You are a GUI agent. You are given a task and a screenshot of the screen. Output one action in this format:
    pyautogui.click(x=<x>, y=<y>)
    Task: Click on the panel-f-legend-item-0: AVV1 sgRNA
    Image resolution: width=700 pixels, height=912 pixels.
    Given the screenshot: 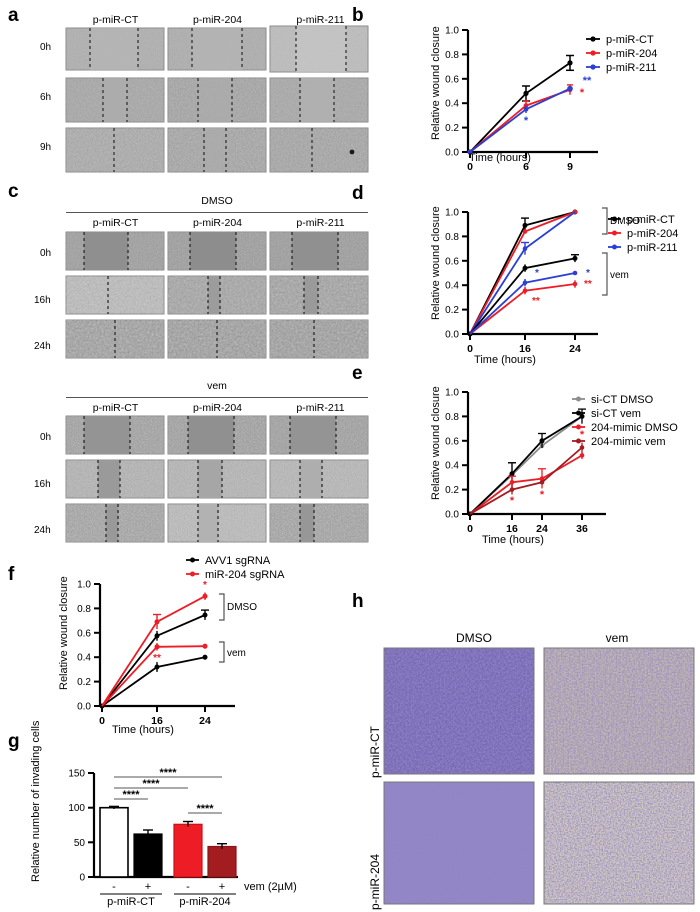 What is the action you would take?
    pyautogui.click(x=238, y=561)
    